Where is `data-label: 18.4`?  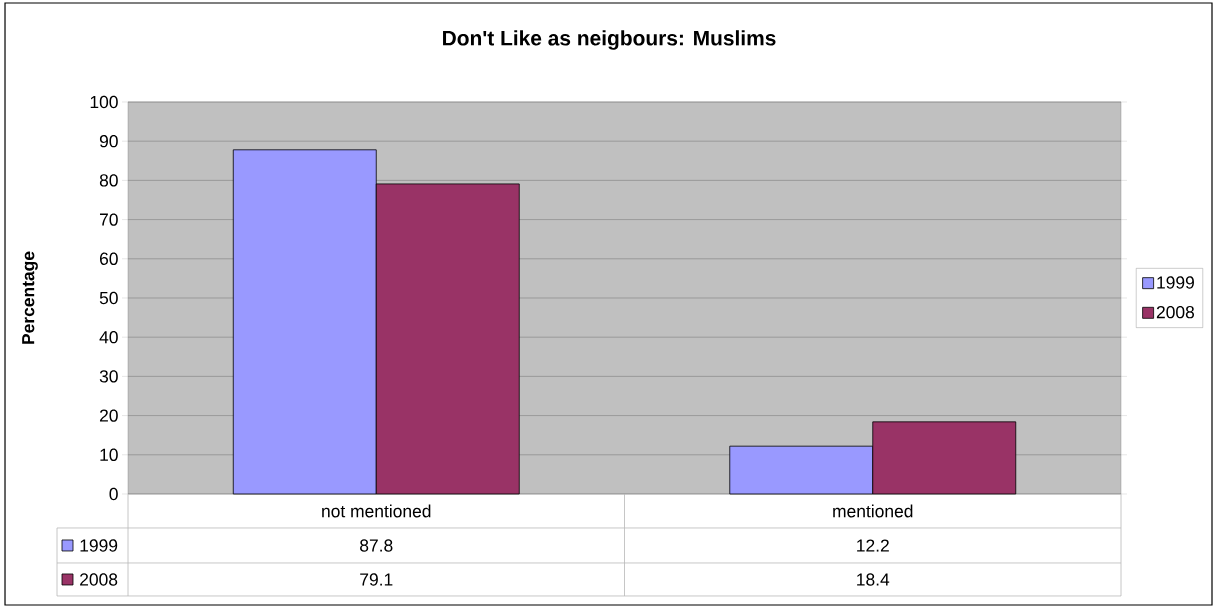
data-label: 18.4 is located at coordinates (873, 579).